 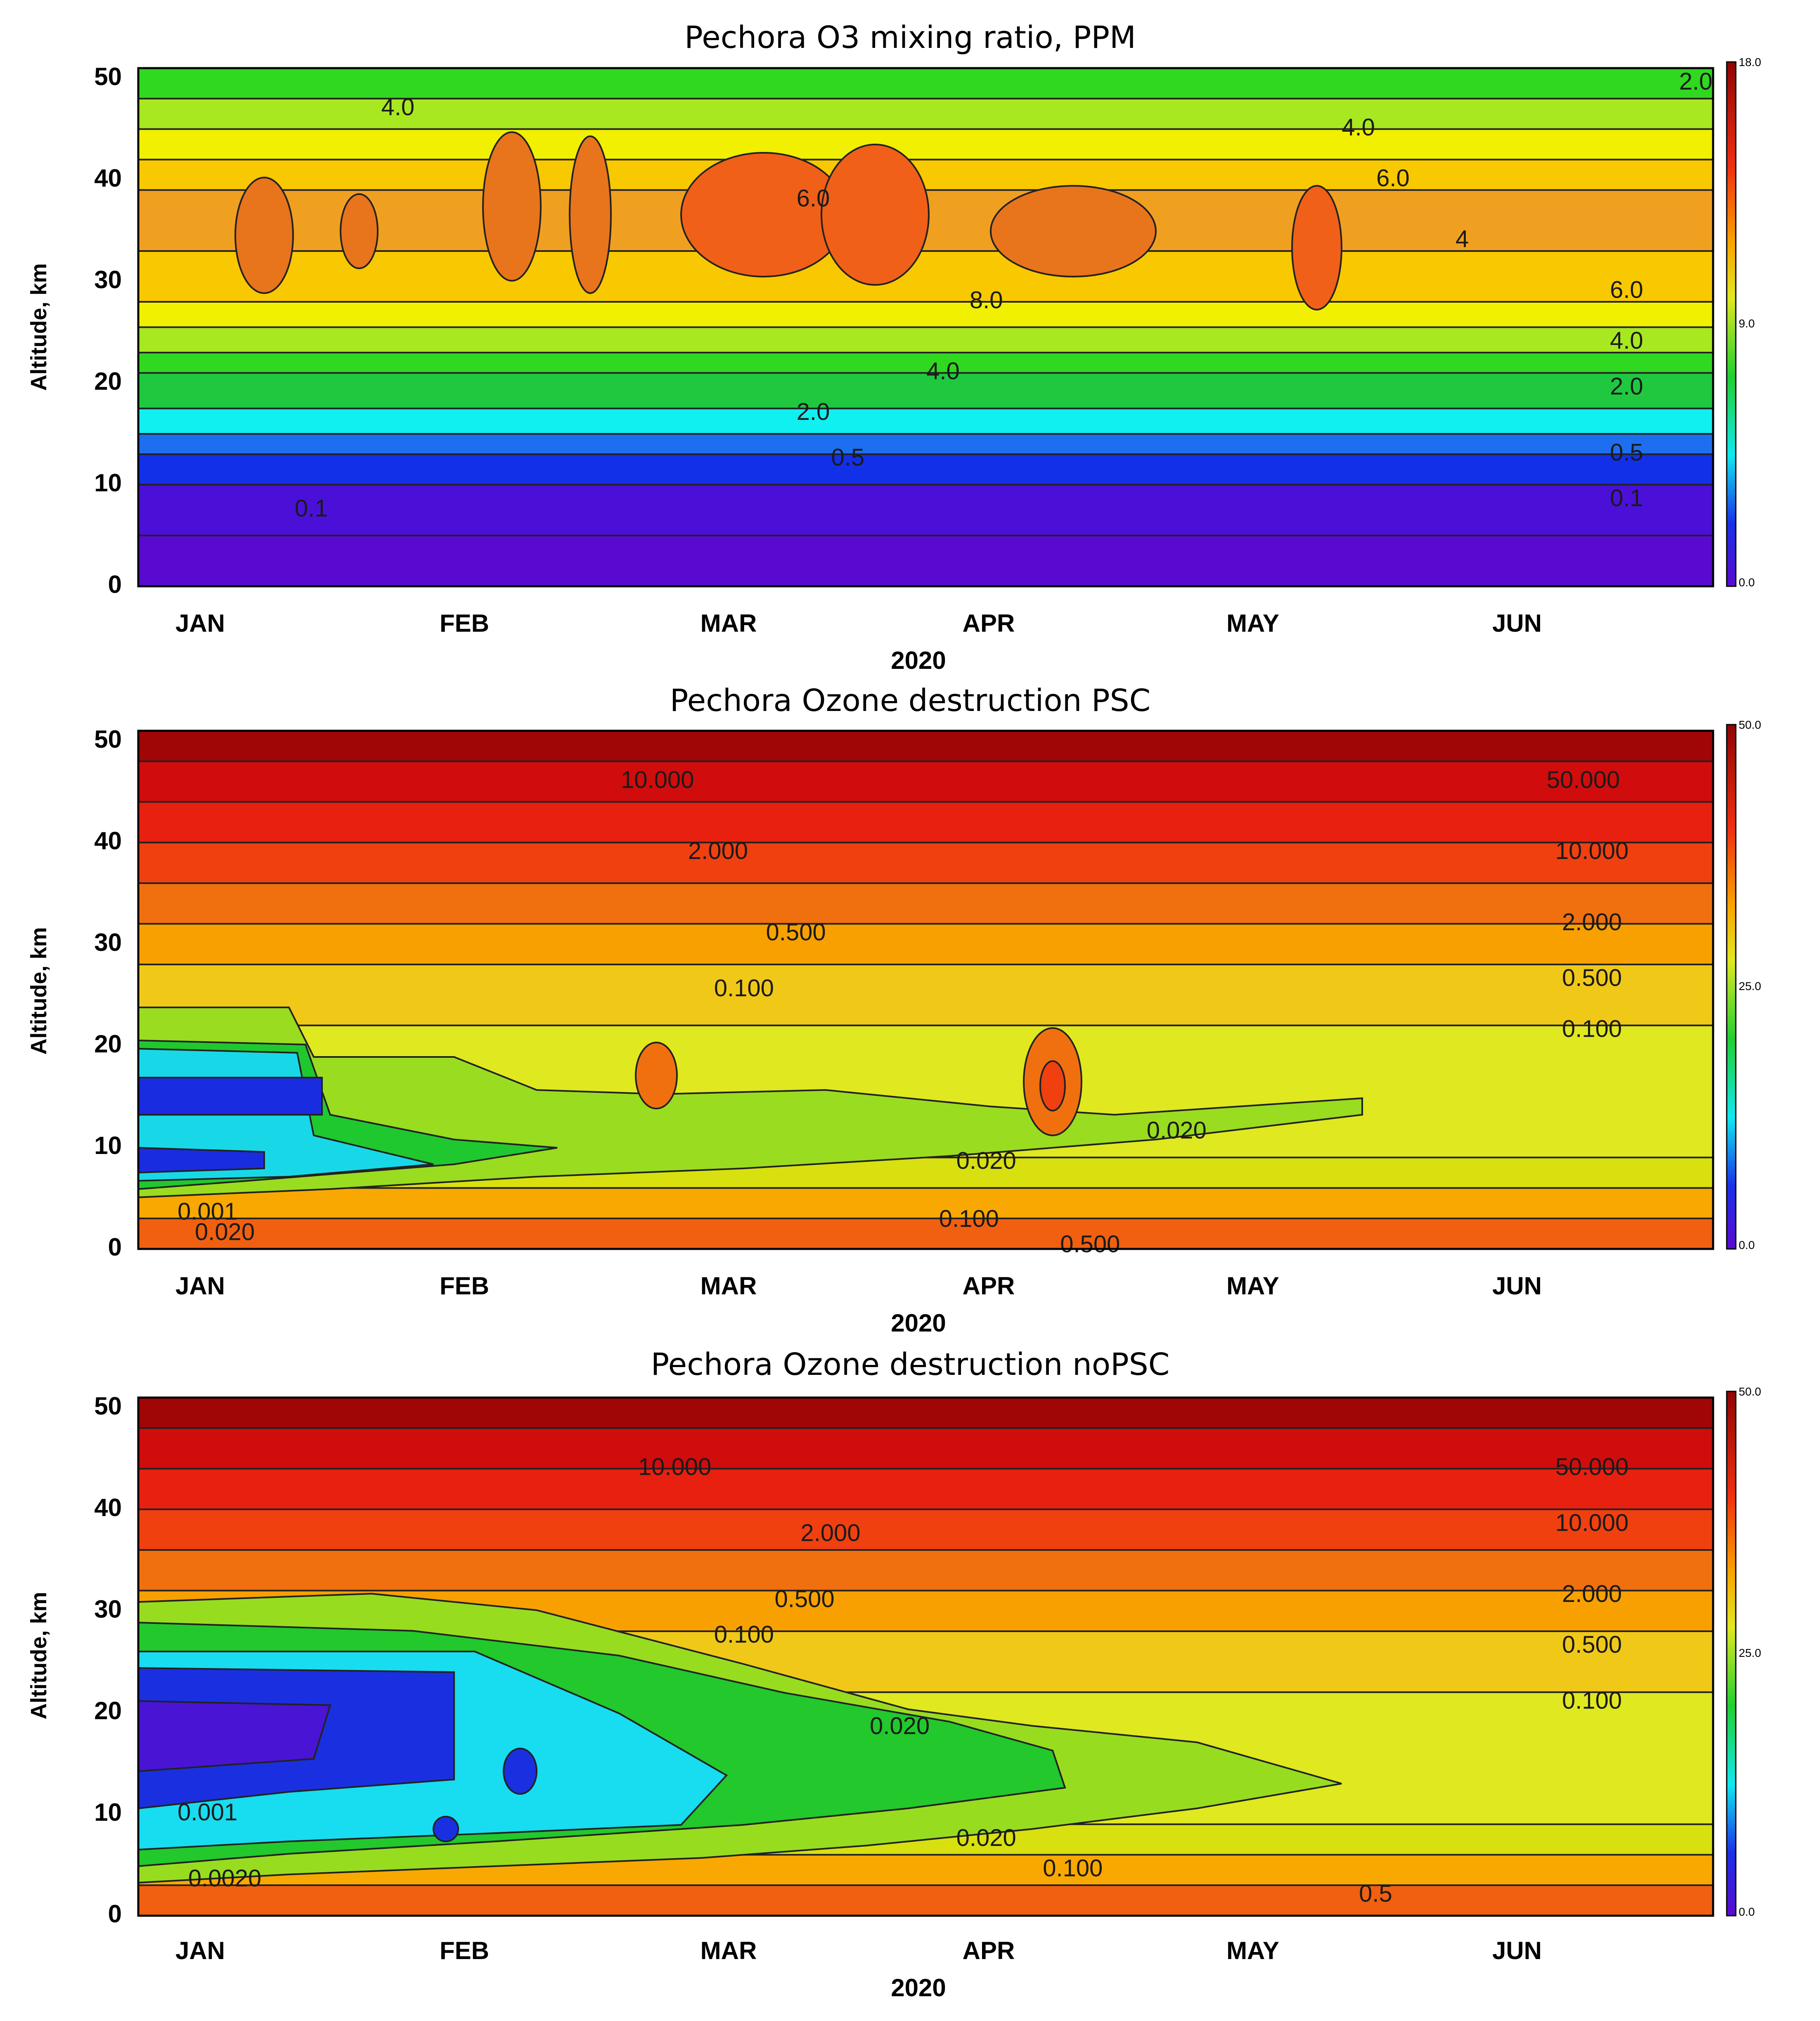 I want to click on colorbar: 18.0 9.0 0.0, so click(x=1743, y=322).